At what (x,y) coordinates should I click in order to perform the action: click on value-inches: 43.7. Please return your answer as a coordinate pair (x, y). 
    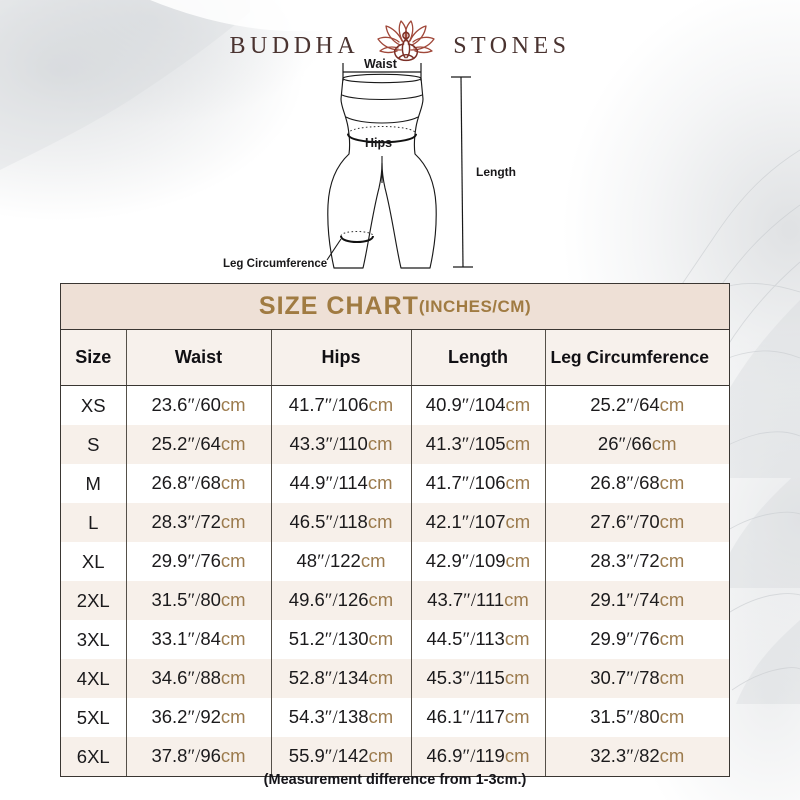
    Looking at the image, I should click on (445, 599).